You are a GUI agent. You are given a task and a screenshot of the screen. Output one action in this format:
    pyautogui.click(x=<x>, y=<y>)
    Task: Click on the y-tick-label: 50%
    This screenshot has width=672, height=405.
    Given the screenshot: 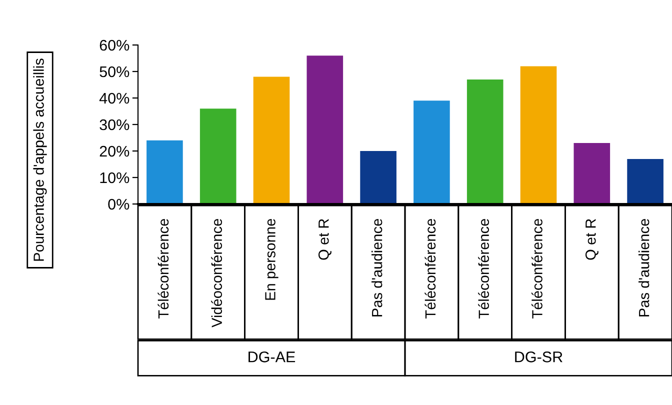 What is the action you would take?
    pyautogui.click(x=115, y=72)
    